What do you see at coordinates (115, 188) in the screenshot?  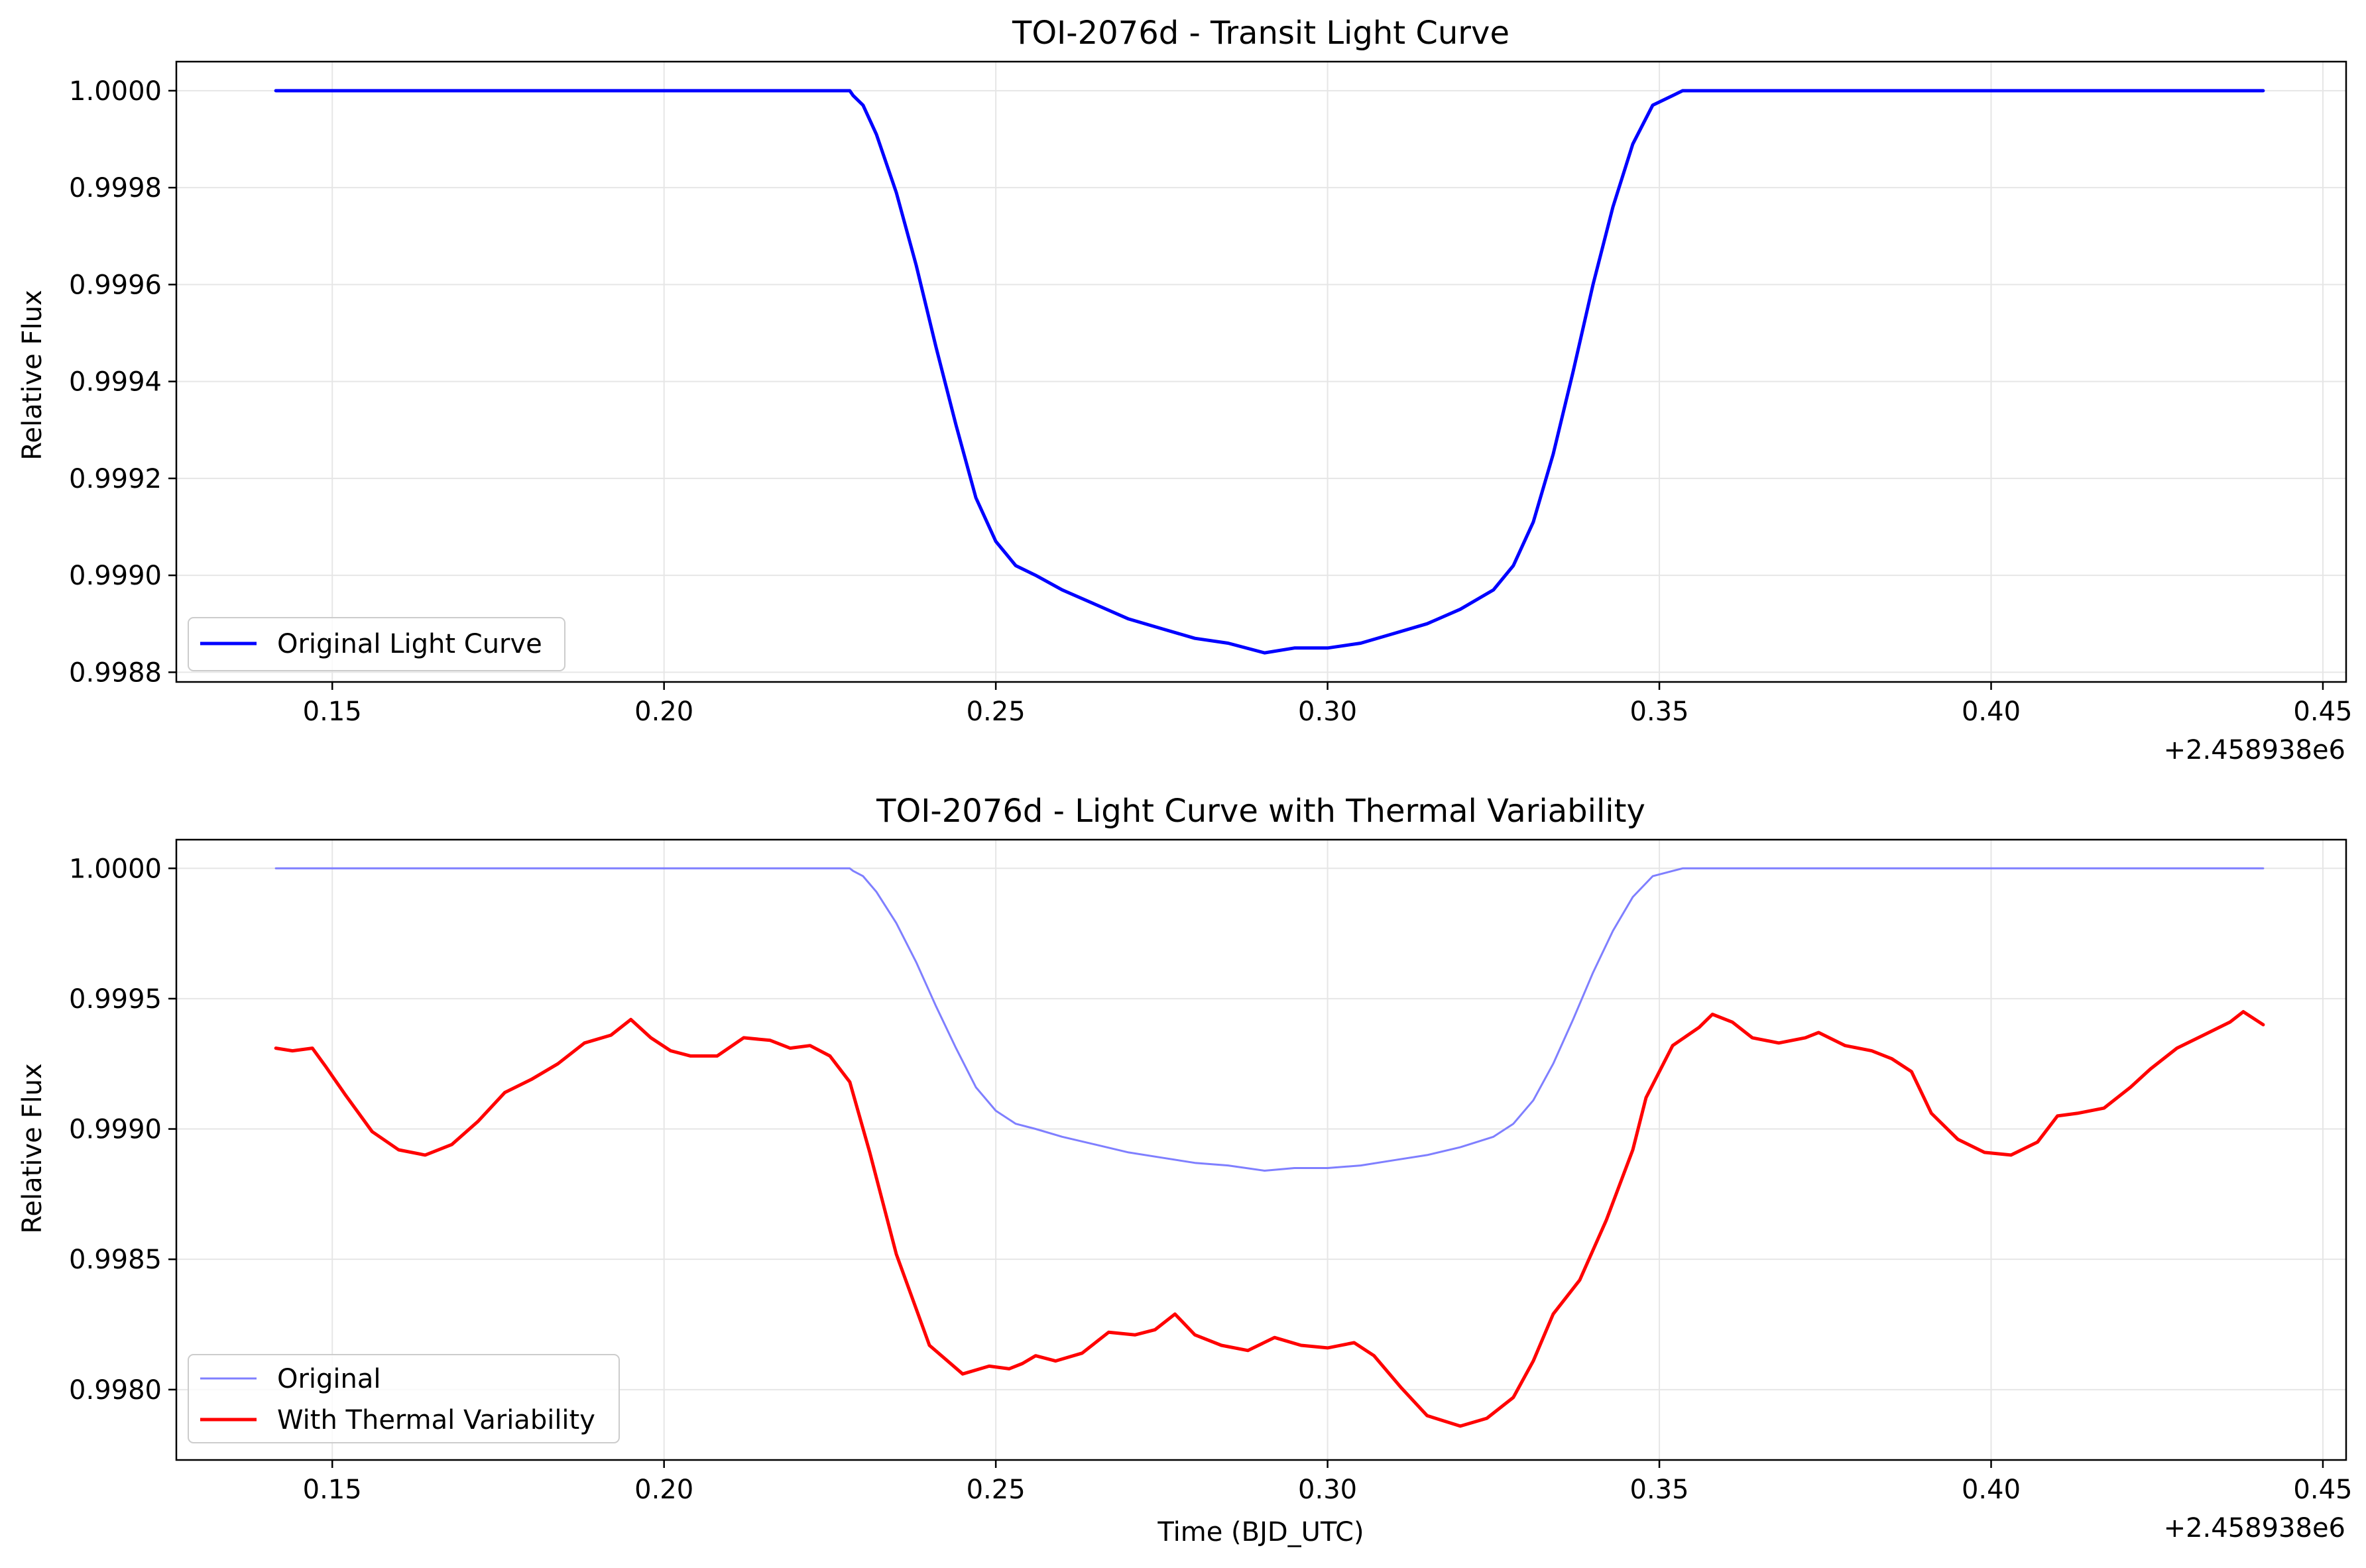 I see `y-tick-label: 0.9998` at bounding box center [115, 188].